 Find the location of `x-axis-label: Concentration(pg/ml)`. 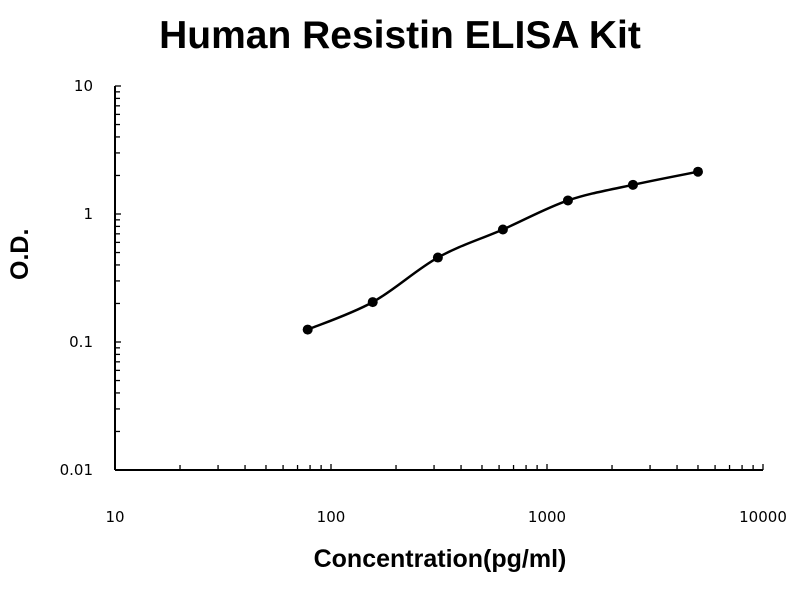

x-axis-label: Concentration(pg/ml) is located at coordinates (440, 559).